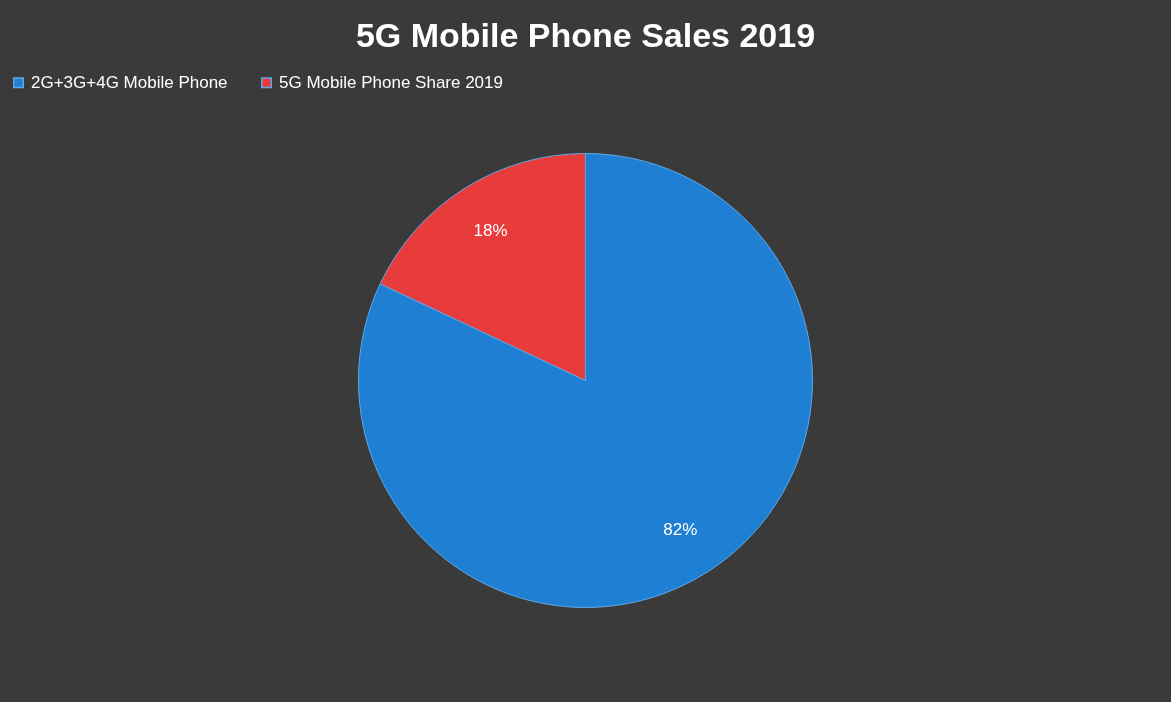 The width and height of the screenshot is (1171, 702). Describe the element at coordinates (680, 529) in the screenshot. I see `data-label: 82%` at that location.